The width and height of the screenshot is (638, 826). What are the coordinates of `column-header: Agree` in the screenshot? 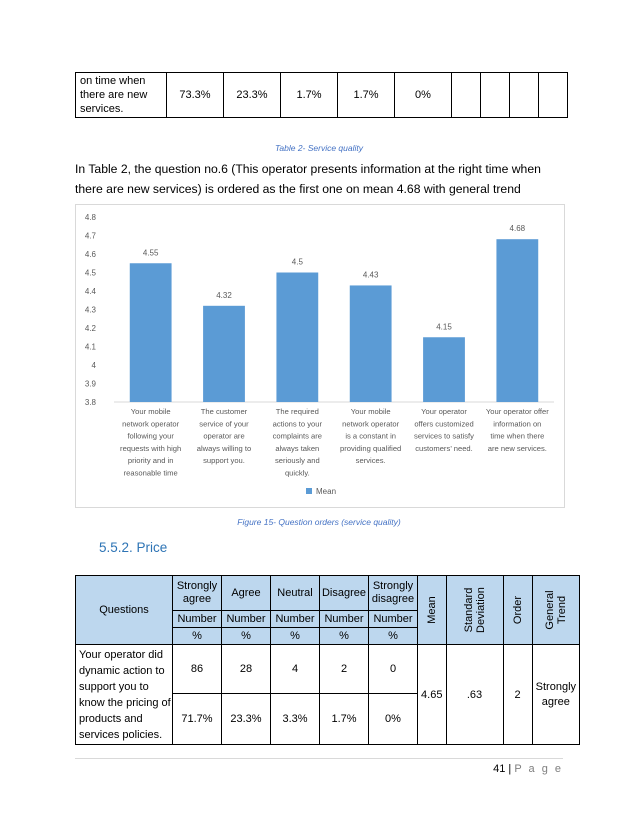 It's located at (246, 593).